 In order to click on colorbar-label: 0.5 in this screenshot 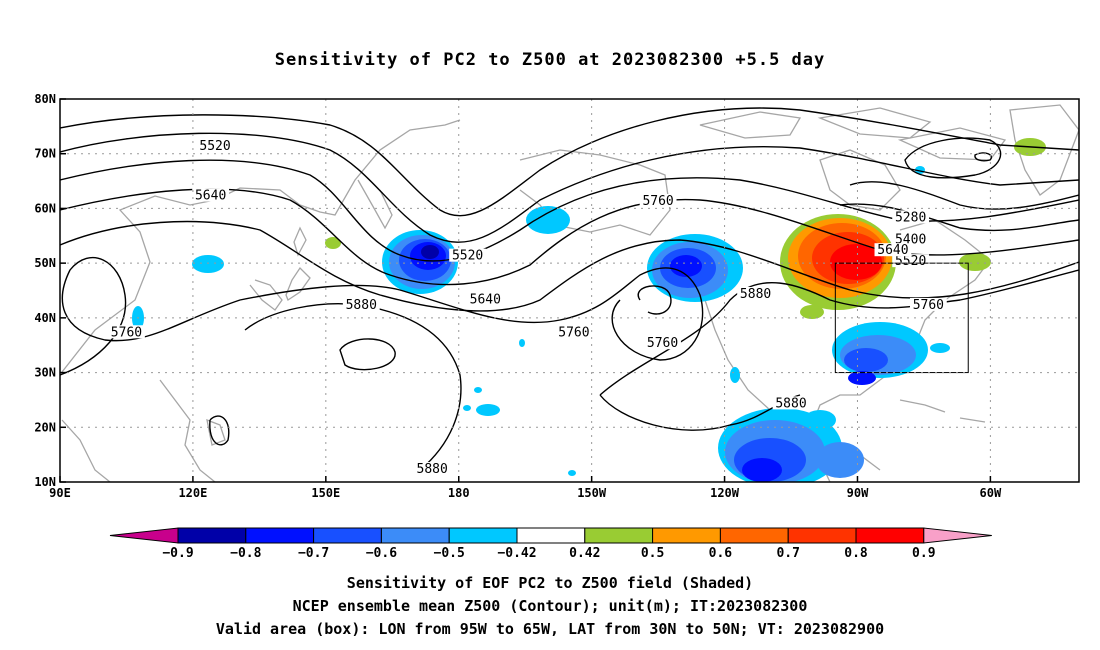, I will do `click(652, 553)`.